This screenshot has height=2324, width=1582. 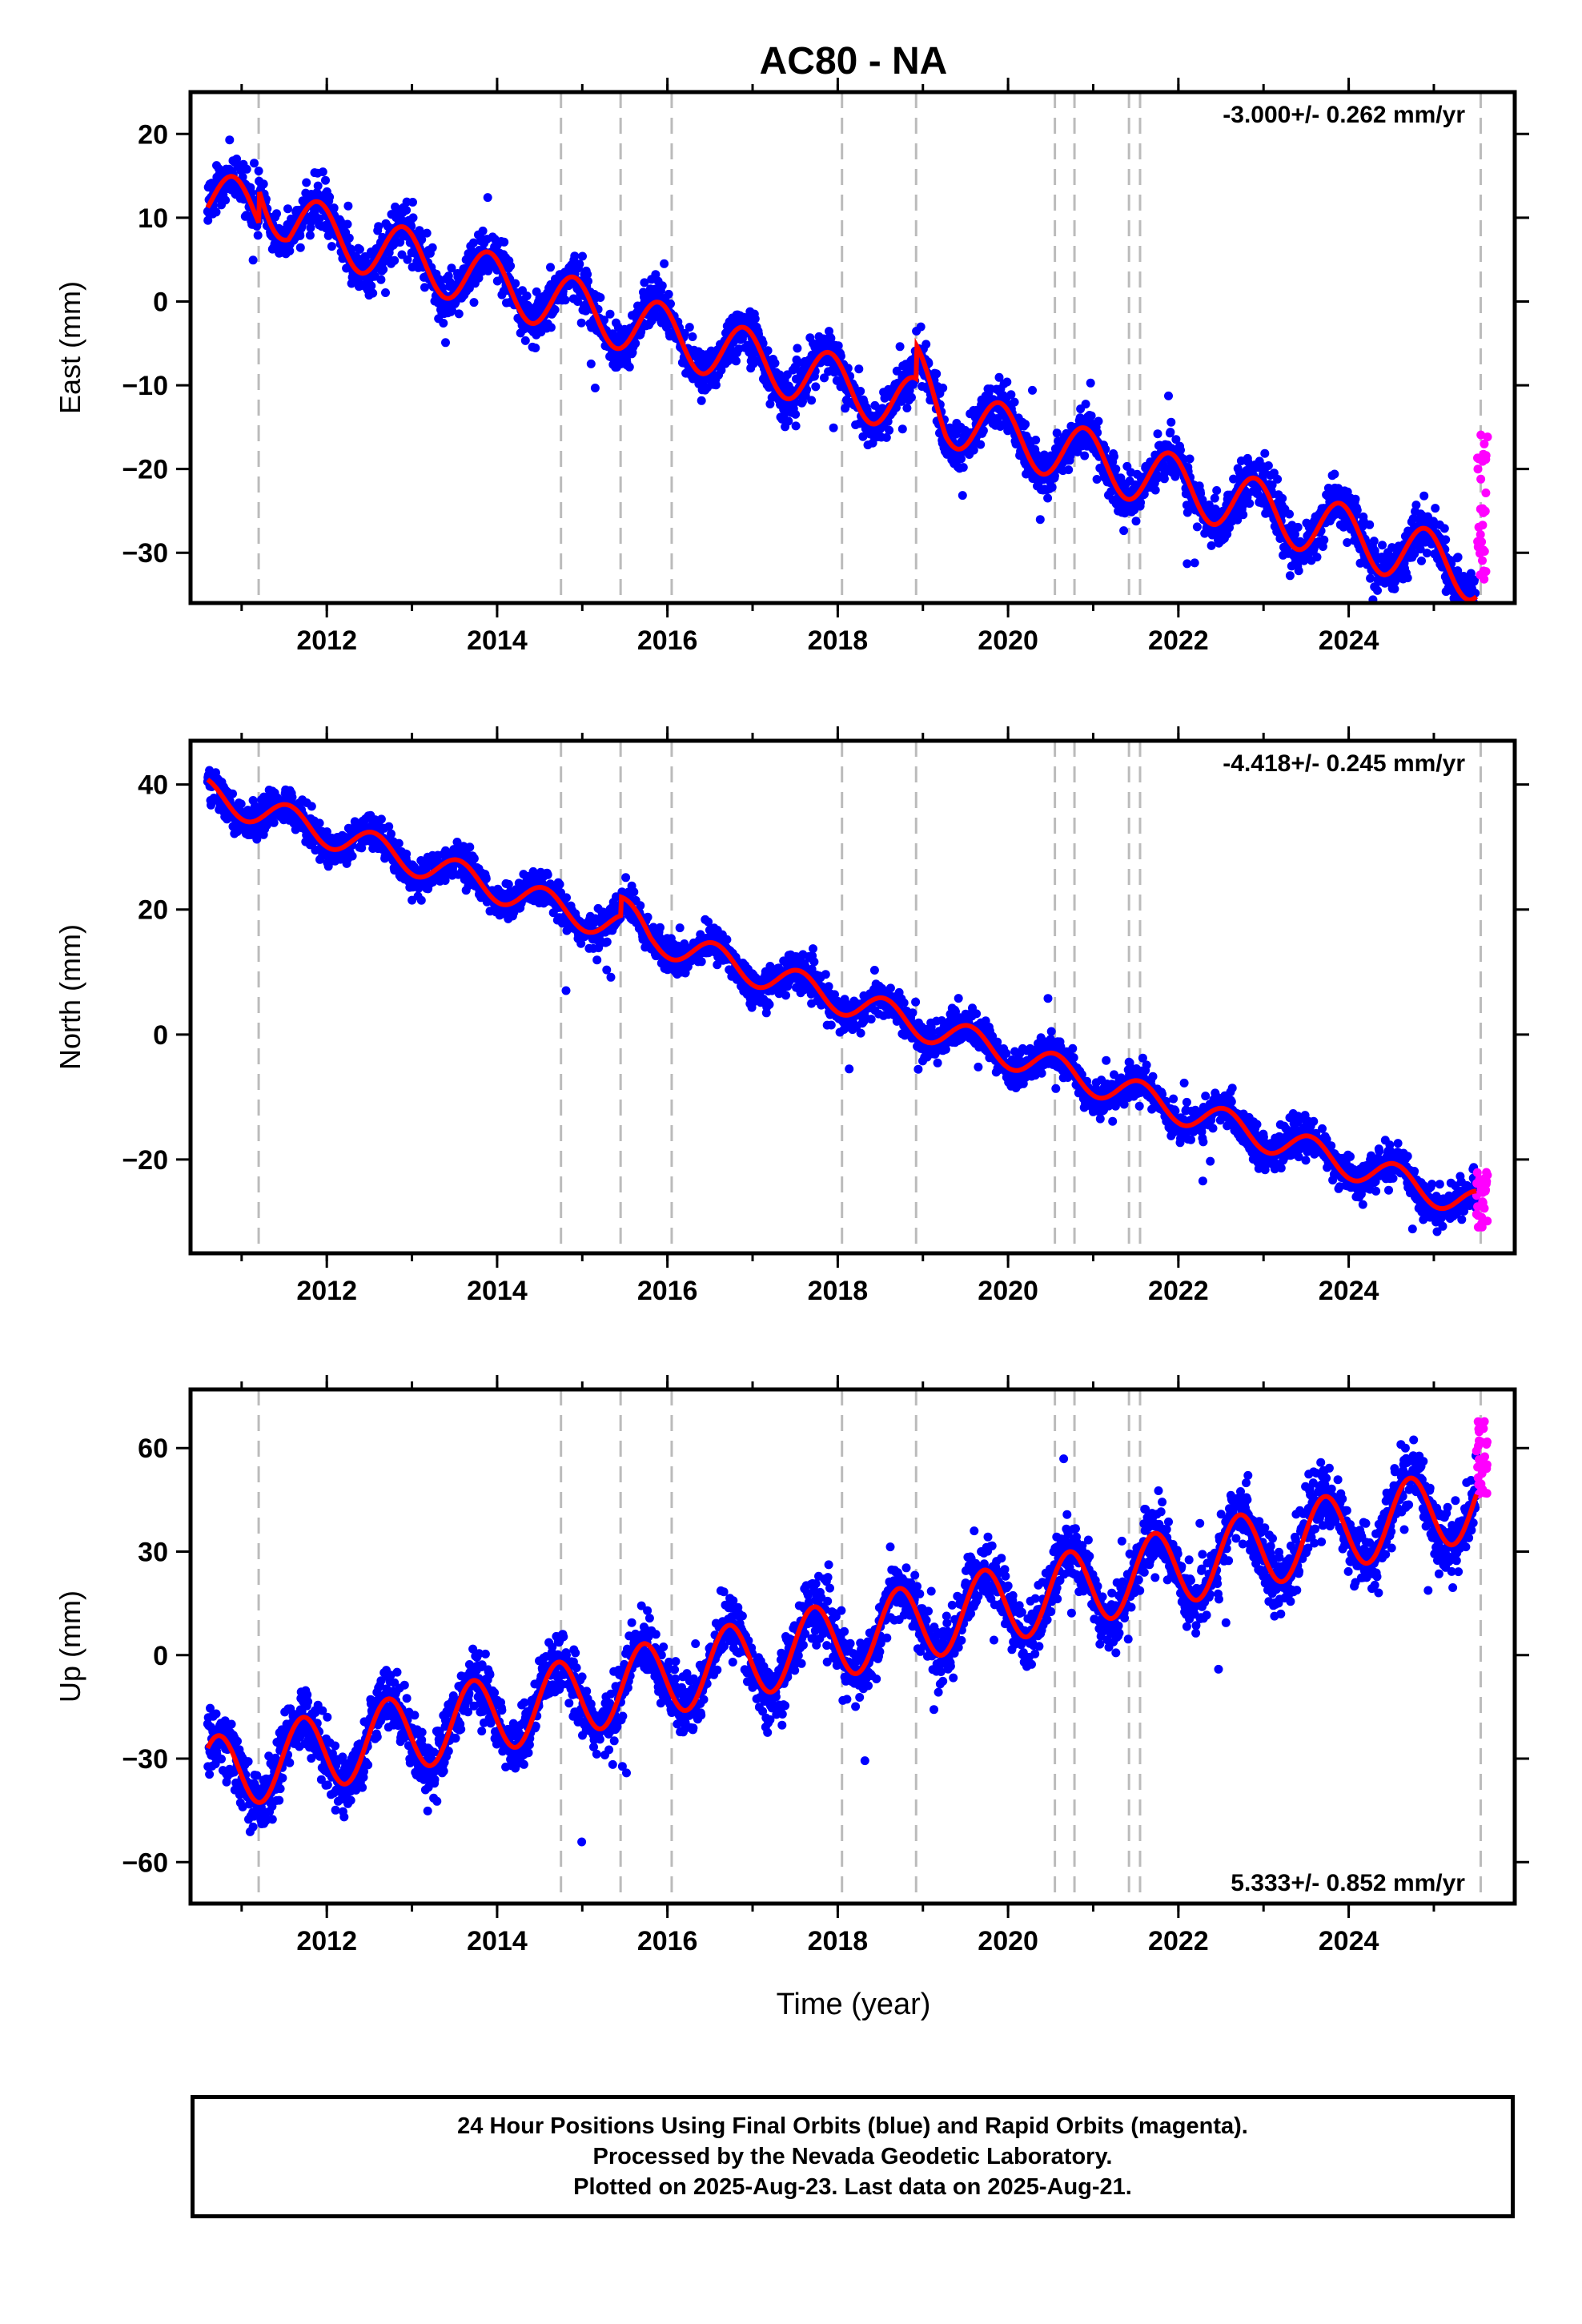 I want to click on x-tick-label: 2020, so click(x=1008, y=640).